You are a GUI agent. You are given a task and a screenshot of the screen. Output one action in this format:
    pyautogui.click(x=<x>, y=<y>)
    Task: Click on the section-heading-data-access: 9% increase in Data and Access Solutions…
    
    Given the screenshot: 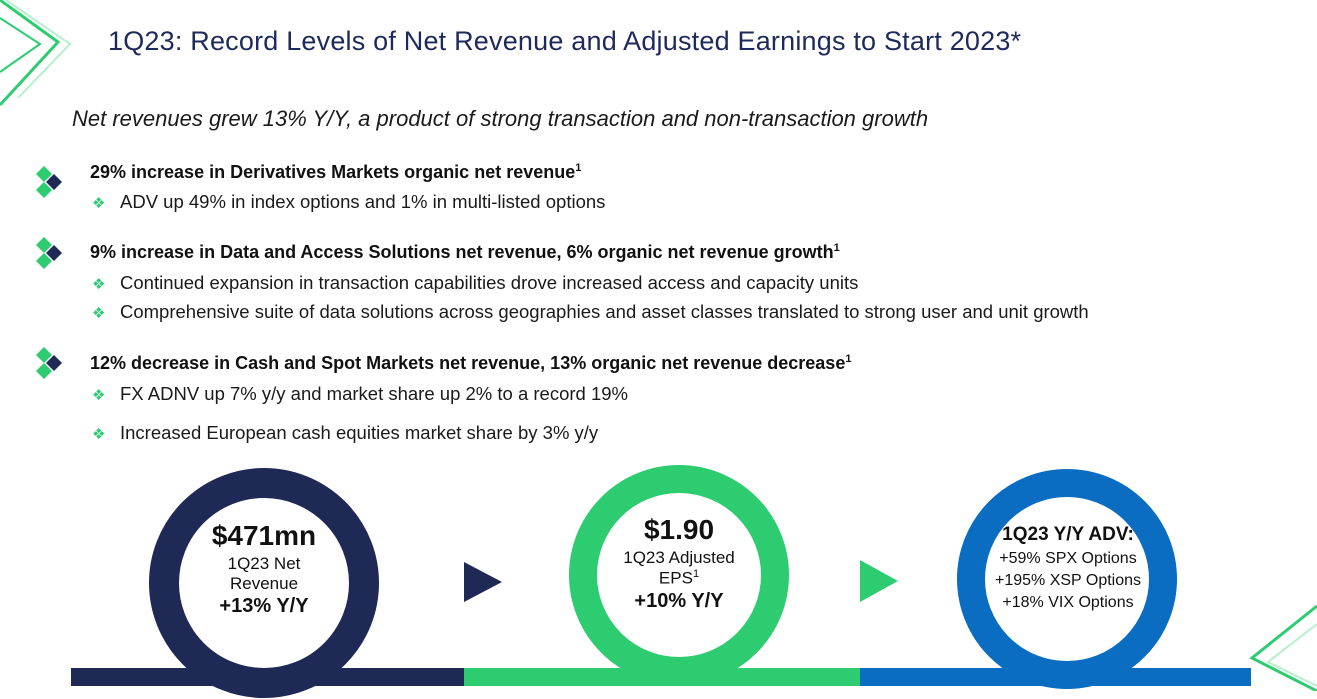 What is the action you would take?
    pyautogui.click(x=465, y=252)
    